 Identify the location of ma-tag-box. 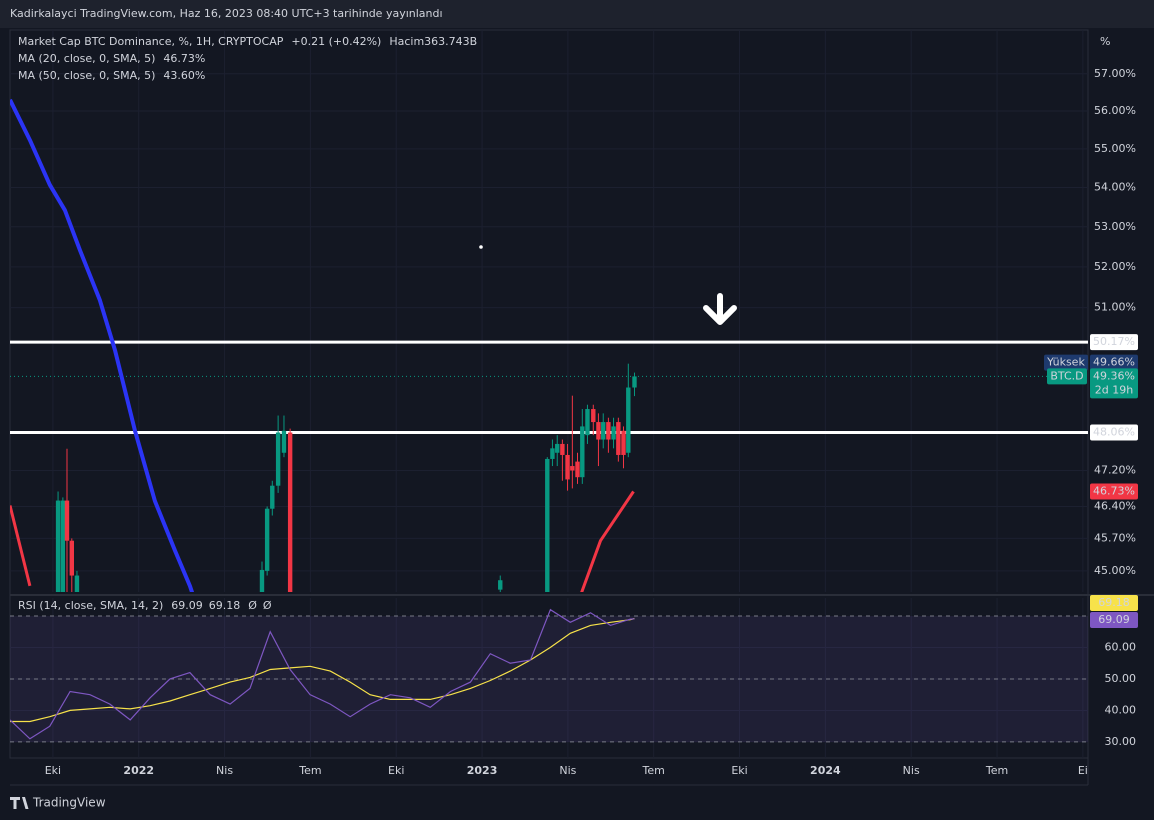
(1114, 491).